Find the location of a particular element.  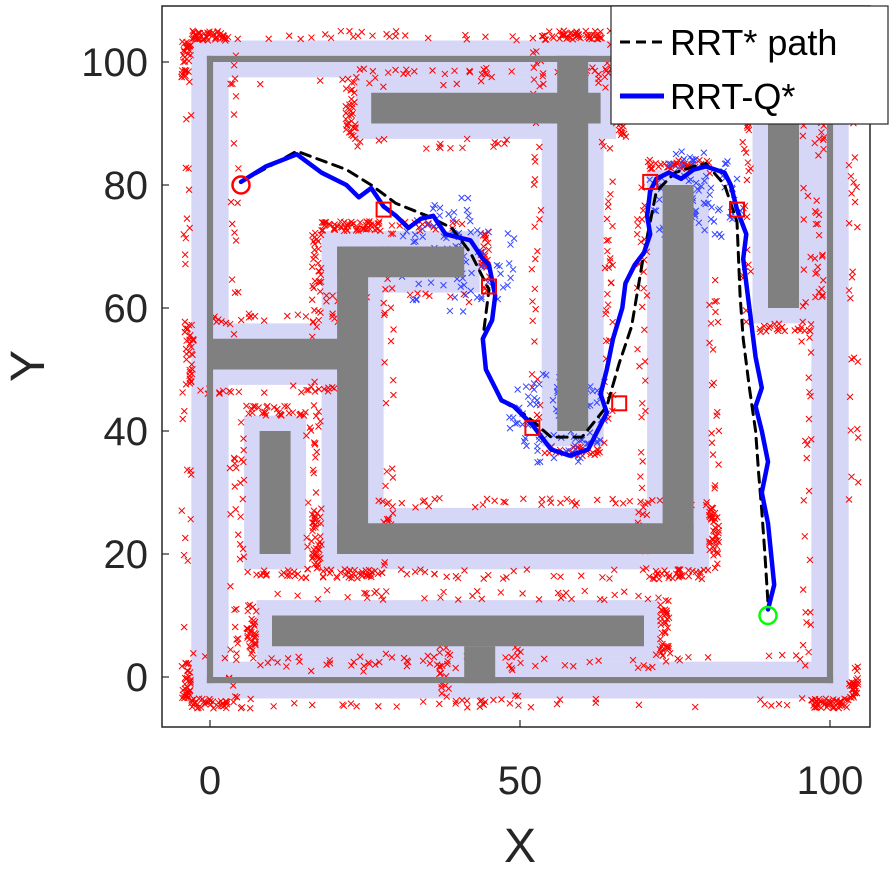

y-tick-label: 40 is located at coordinates (126, 432).